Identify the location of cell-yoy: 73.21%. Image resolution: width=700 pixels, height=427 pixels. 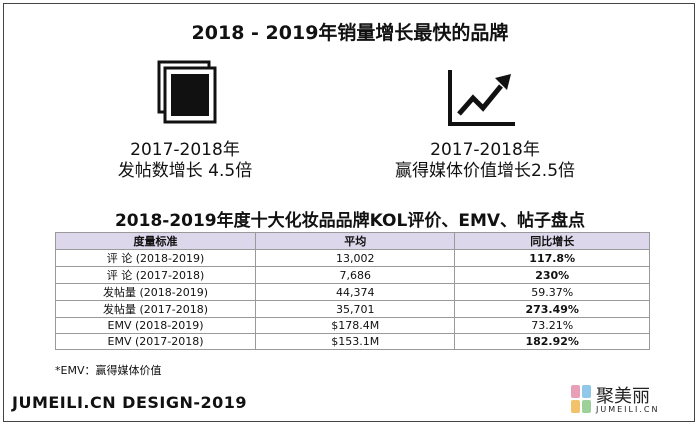
(552, 325).